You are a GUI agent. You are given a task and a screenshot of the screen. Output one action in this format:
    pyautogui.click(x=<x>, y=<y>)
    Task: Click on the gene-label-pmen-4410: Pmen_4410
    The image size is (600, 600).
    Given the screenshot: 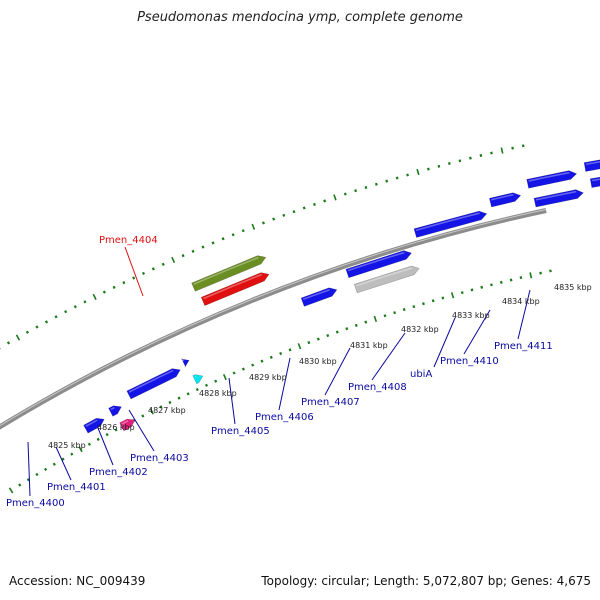 What is the action you would take?
    pyautogui.click(x=469, y=361)
    